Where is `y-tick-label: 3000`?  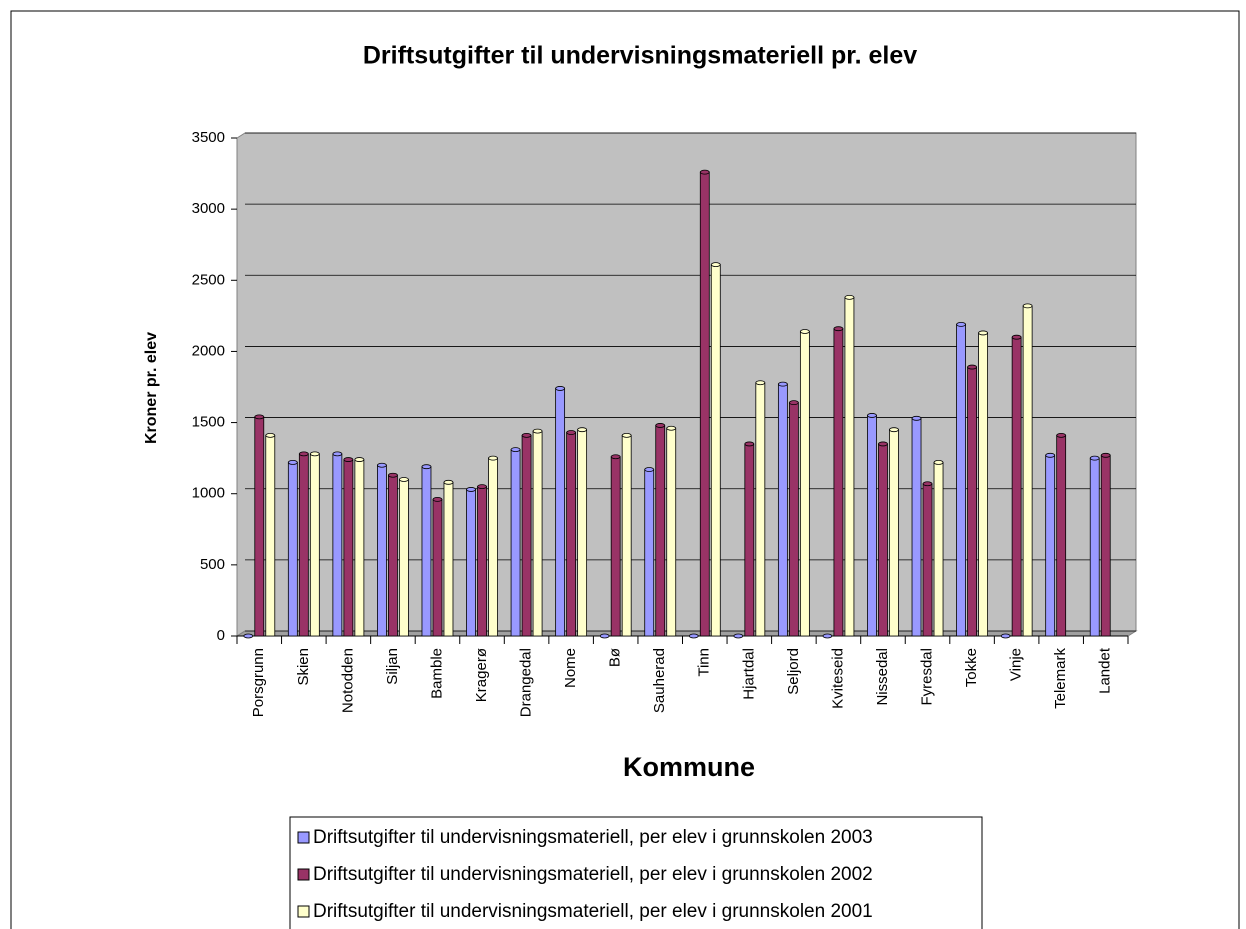 y-tick-label: 3000 is located at coordinates (208, 208).